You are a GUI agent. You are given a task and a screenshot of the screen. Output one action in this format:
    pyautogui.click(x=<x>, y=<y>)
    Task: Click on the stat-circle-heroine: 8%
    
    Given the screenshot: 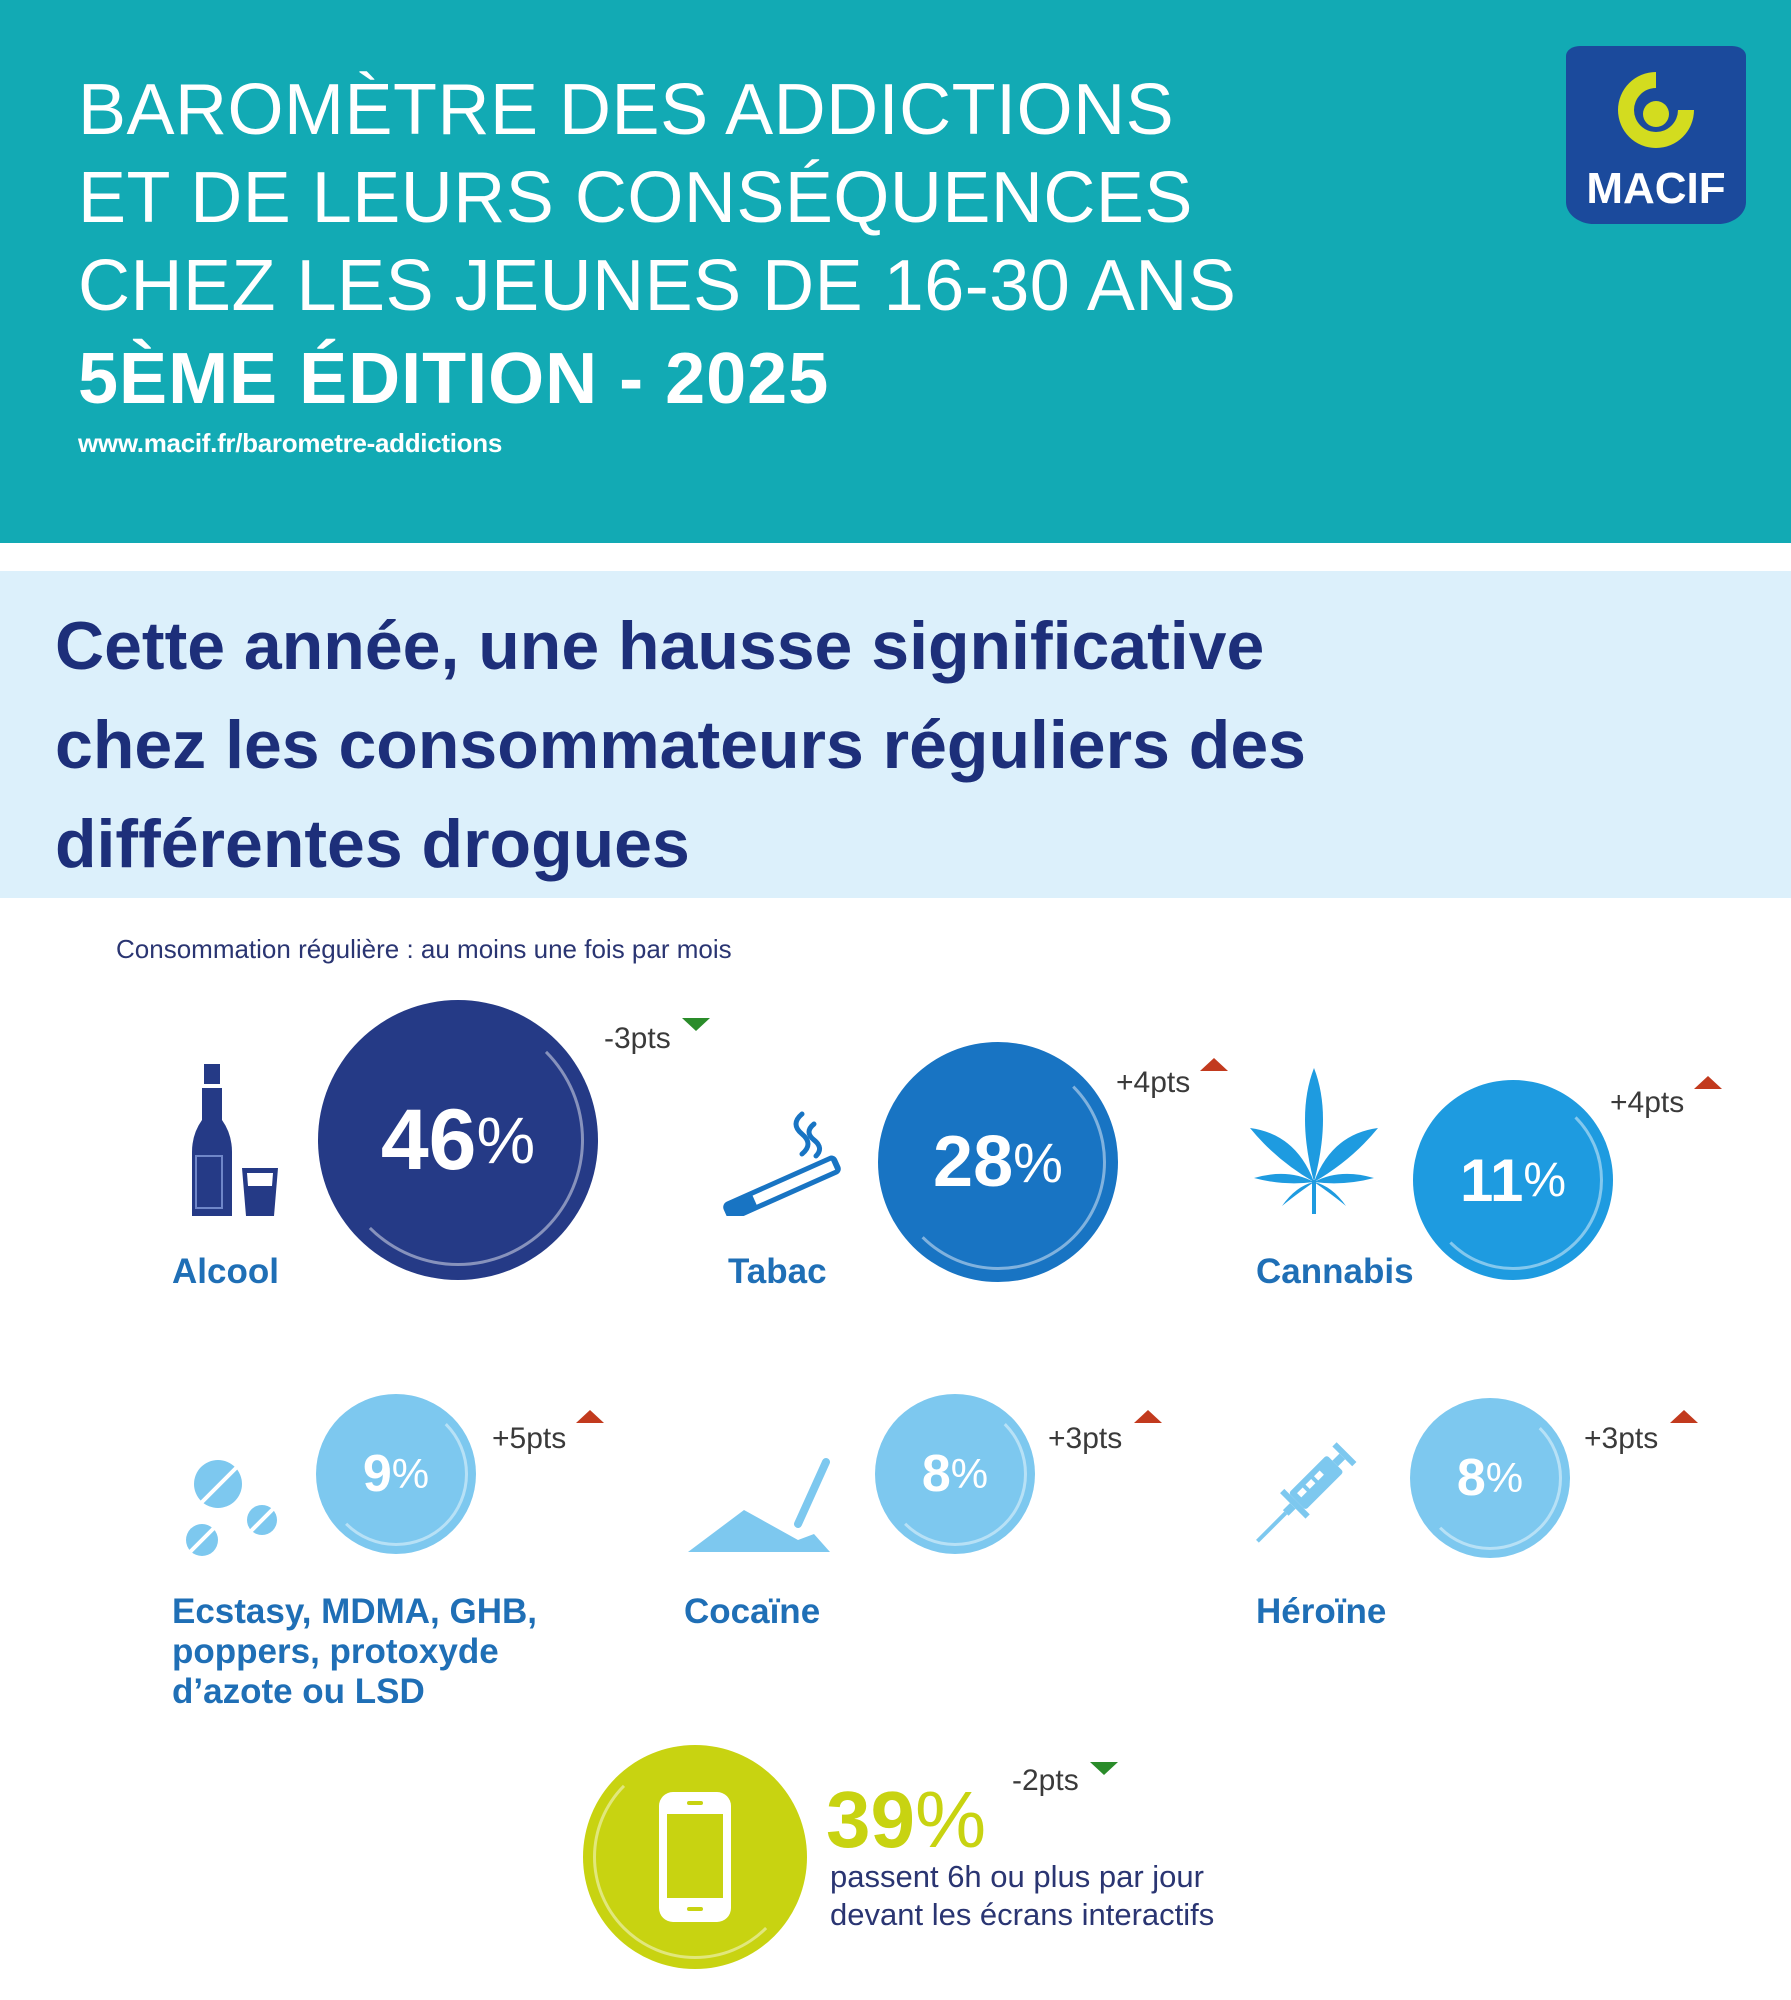 What is the action you would take?
    pyautogui.click(x=1490, y=1478)
    